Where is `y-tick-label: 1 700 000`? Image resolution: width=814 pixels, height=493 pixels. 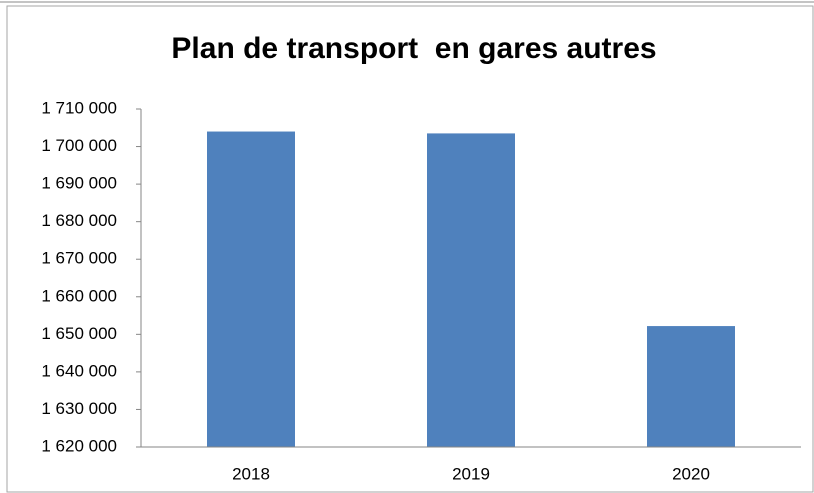 y-tick-label: 1 700 000 is located at coordinates (79, 145).